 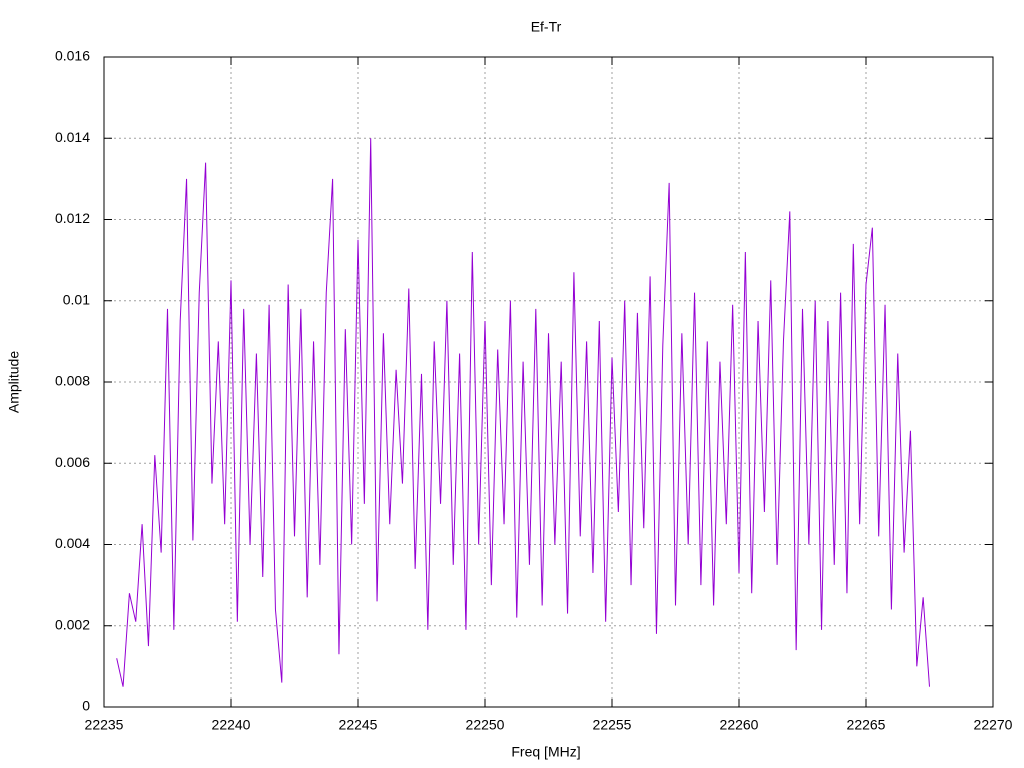 I want to click on y-tick-label: 0.016, so click(x=72, y=56).